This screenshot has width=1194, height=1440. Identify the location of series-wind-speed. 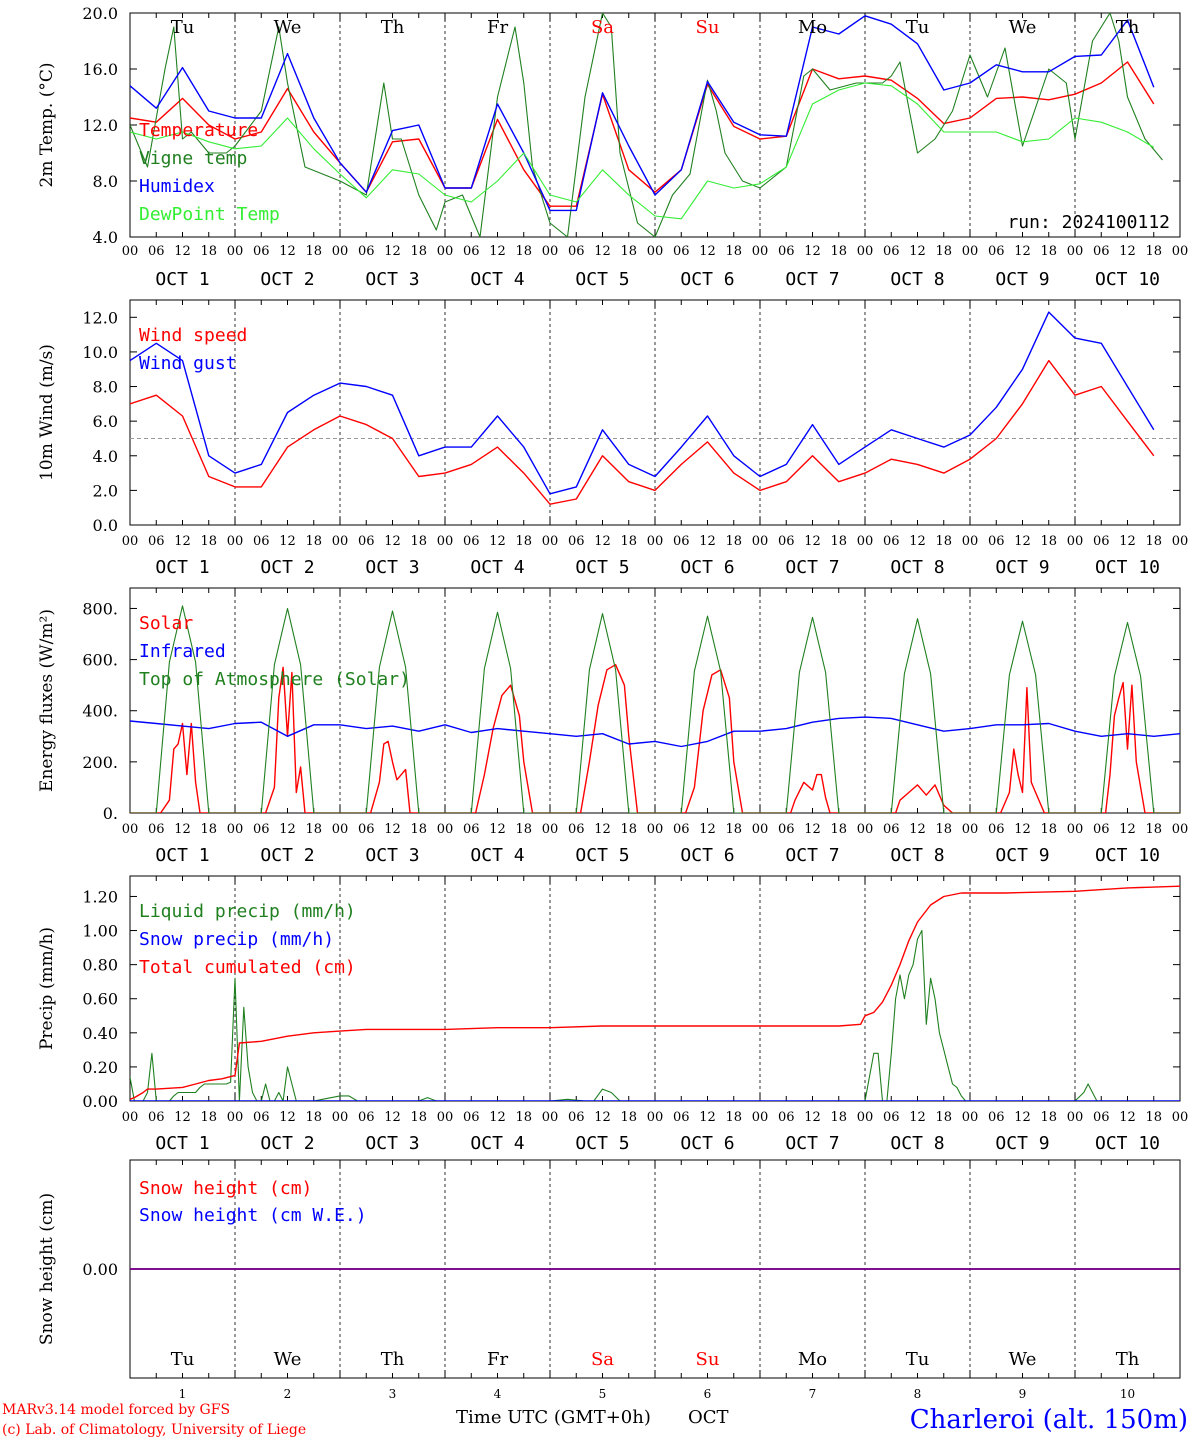
(642, 432).